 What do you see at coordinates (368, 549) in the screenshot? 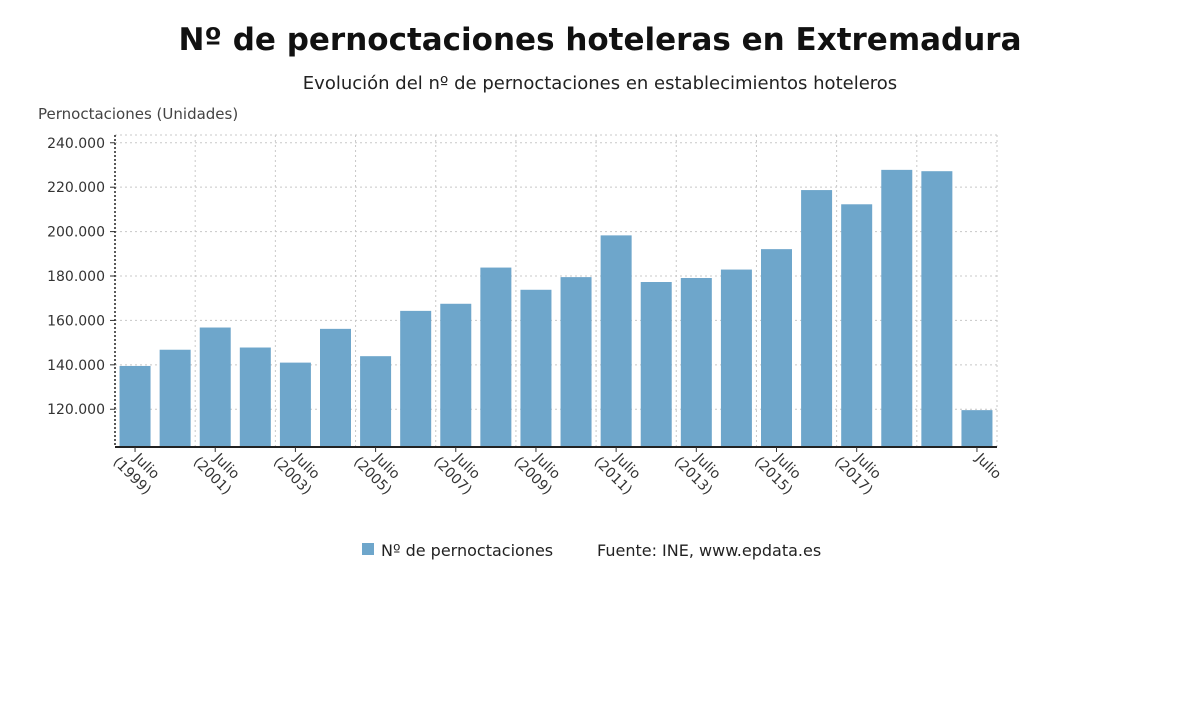
I see `legend-swatch` at bounding box center [368, 549].